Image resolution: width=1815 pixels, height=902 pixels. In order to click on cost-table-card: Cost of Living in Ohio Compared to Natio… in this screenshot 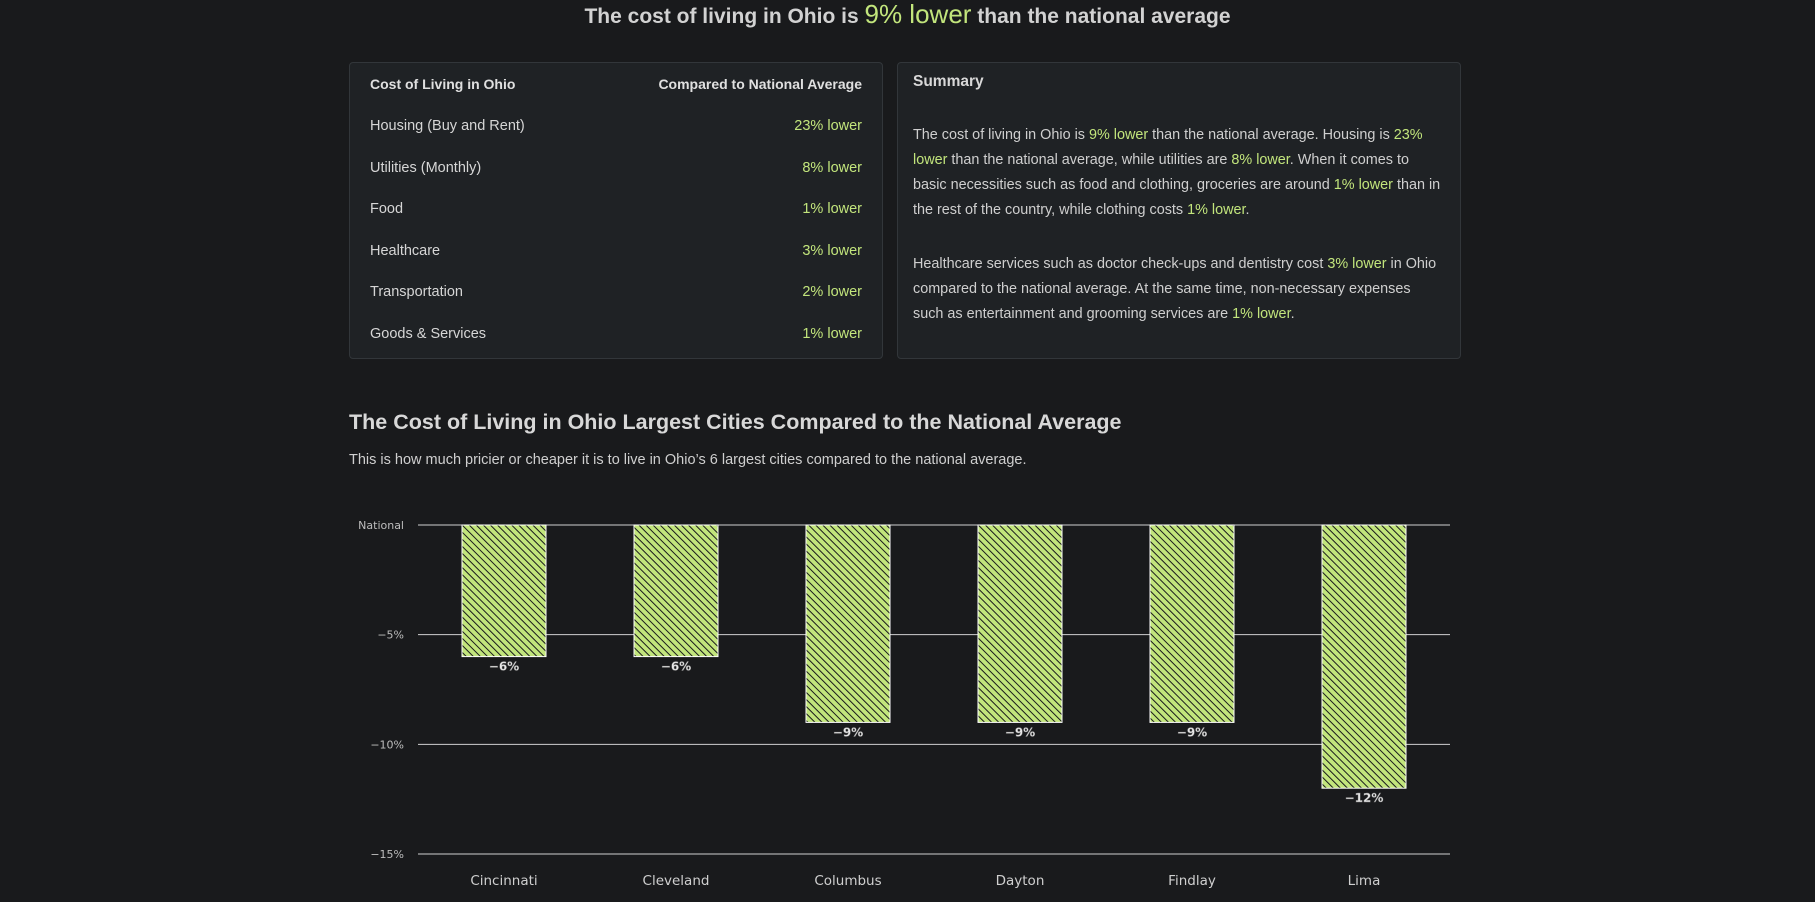, I will do `click(616, 210)`.